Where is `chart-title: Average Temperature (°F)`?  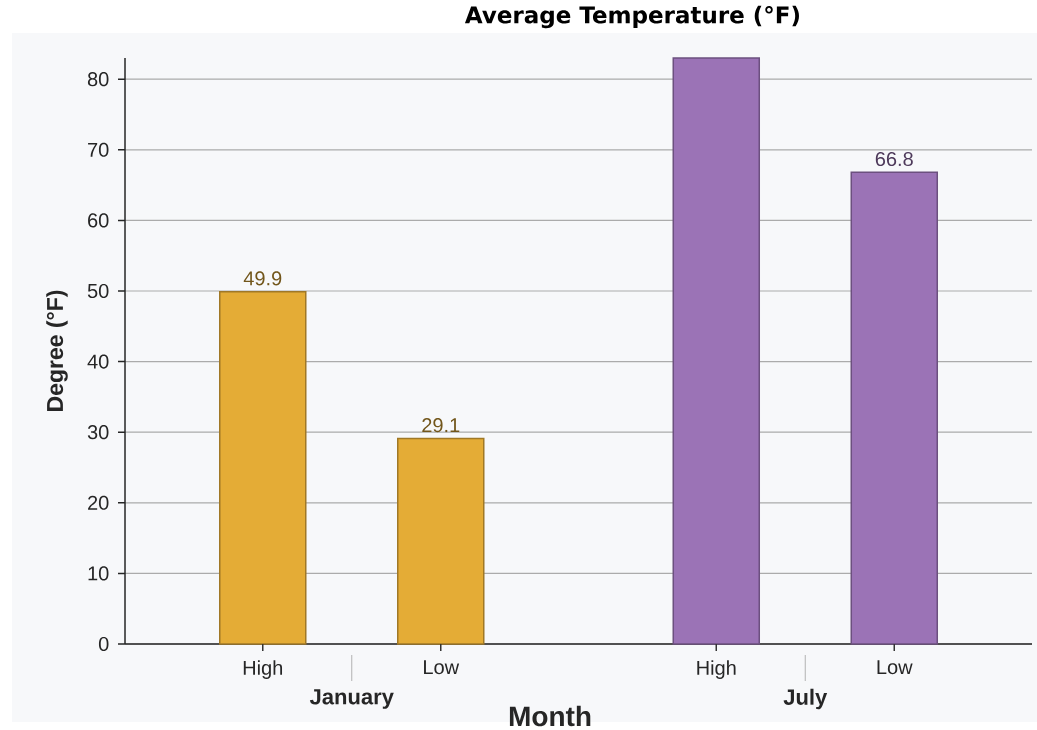 chart-title: Average Temperature (°F) is located at coordinates (631, 17).